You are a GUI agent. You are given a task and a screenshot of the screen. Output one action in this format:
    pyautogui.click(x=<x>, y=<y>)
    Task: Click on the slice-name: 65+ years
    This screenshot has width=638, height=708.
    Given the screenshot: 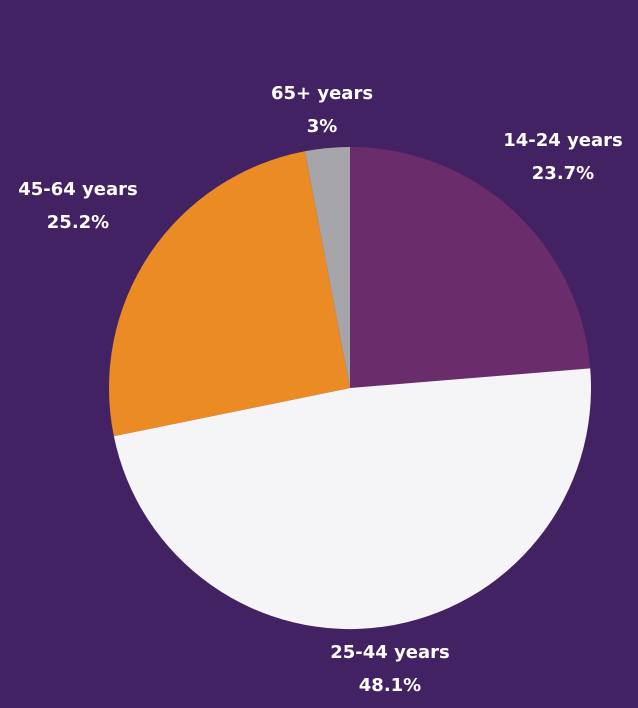 What is the action you would take?
    pyautogui.click(x=322, y=93)
    